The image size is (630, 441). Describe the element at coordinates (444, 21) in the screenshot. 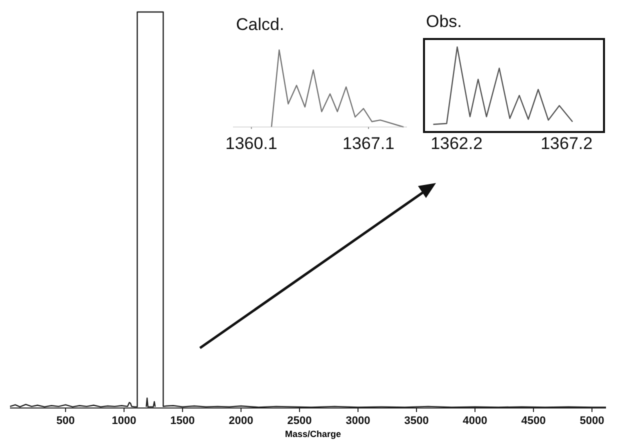

I see `chart-title: Obs.` at that location.